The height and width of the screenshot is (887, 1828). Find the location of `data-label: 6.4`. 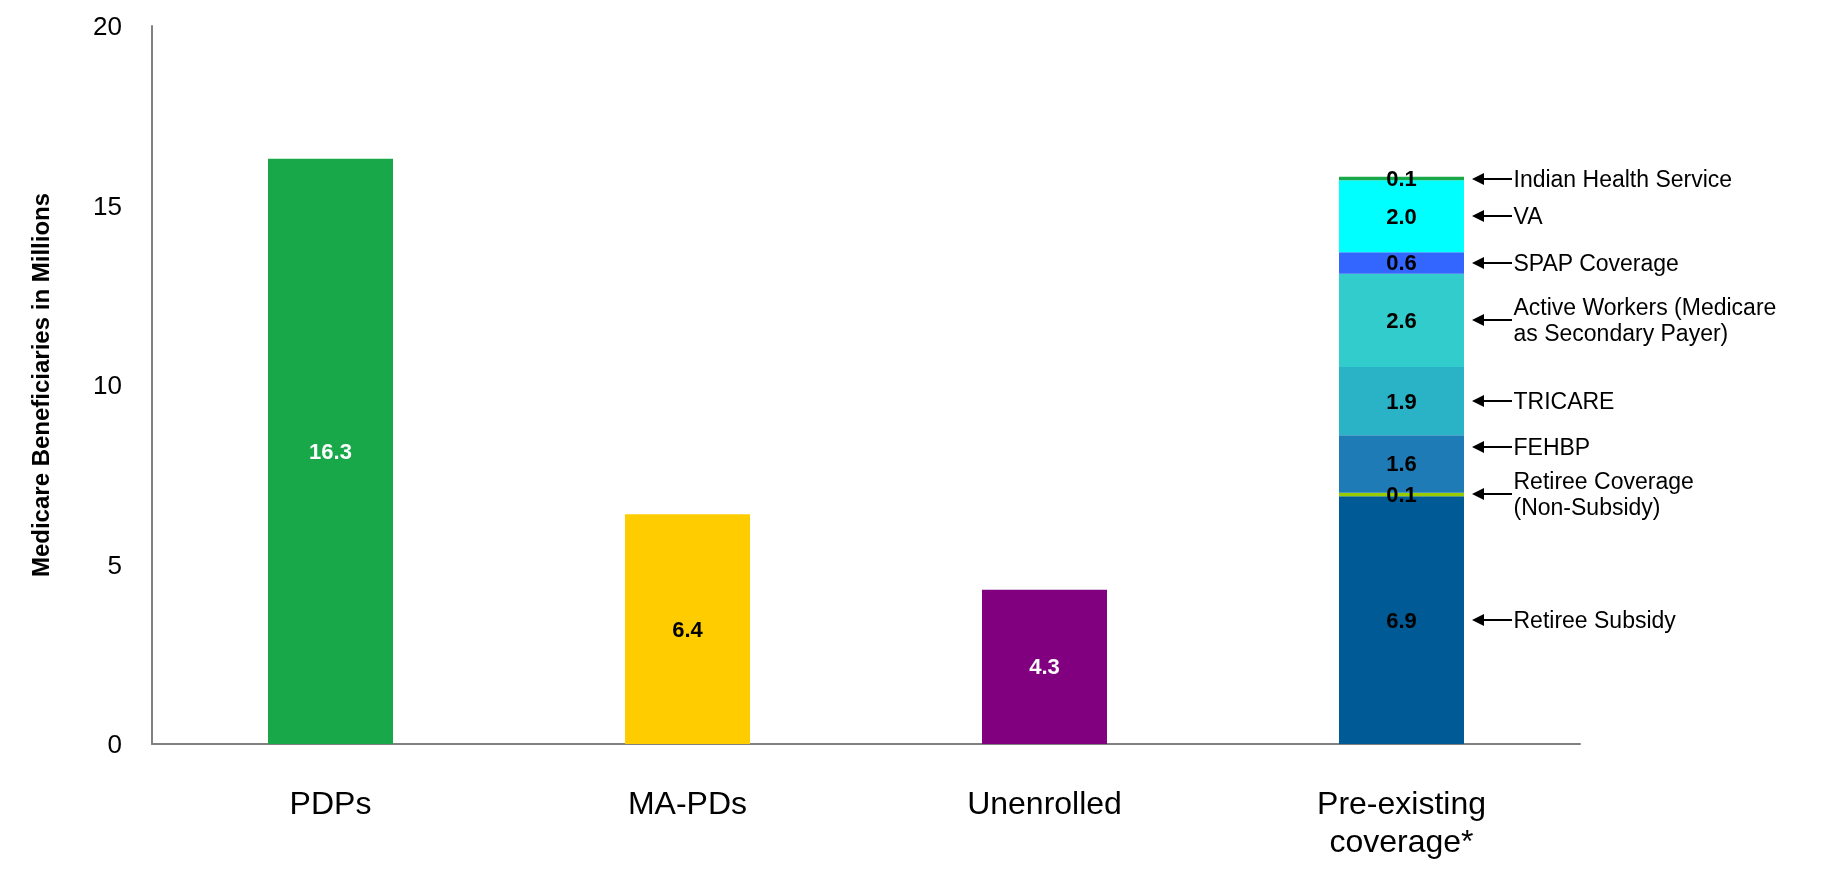

data-label: 6.4 is located at coordinates (688, 629).